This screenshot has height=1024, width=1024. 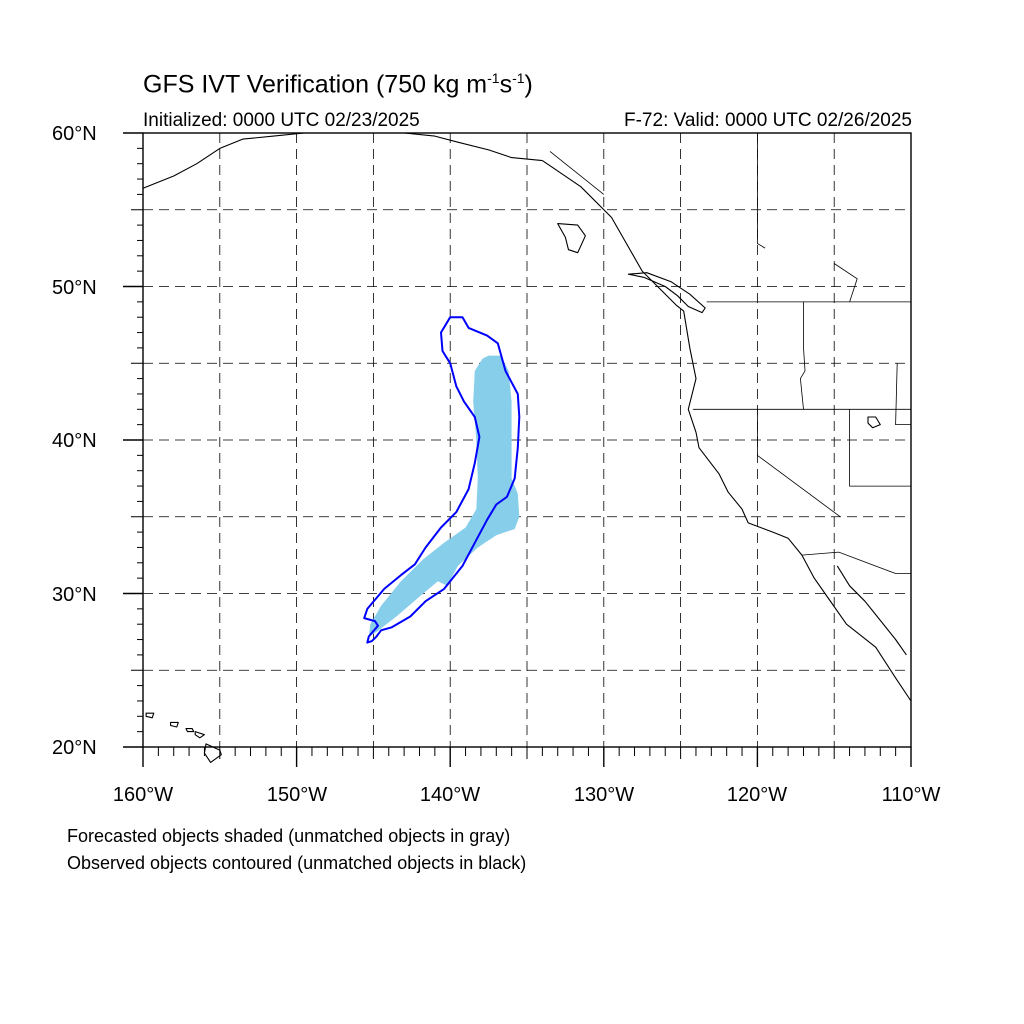 I want to click on lat-label-50: 50°N, so click(x=74, y=288).